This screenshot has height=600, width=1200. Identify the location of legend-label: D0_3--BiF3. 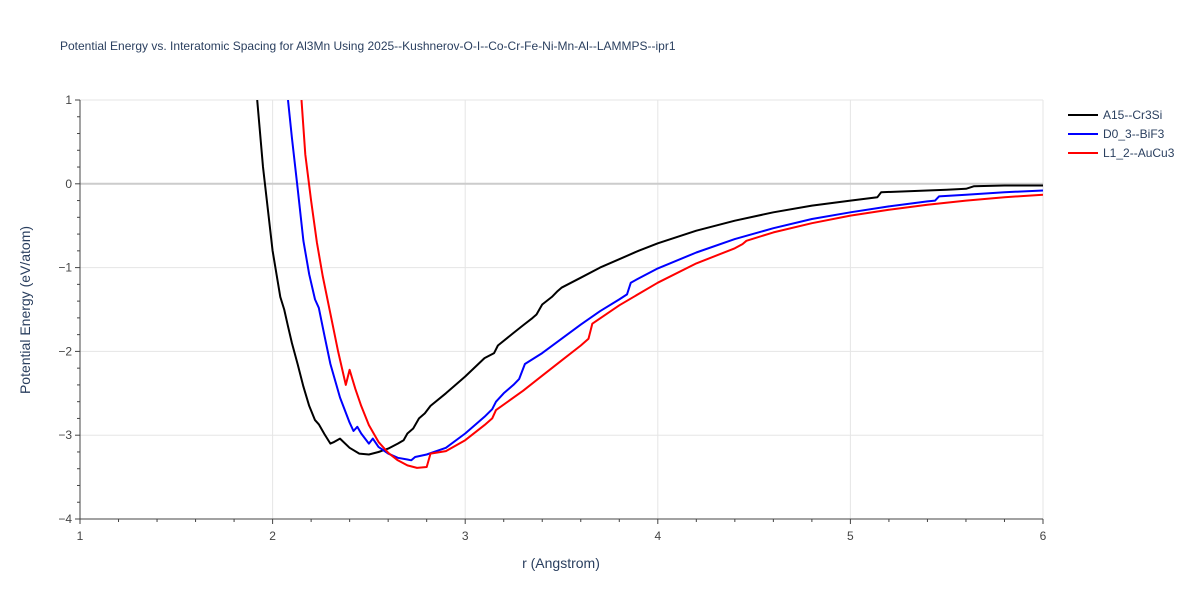
(1134, 134).